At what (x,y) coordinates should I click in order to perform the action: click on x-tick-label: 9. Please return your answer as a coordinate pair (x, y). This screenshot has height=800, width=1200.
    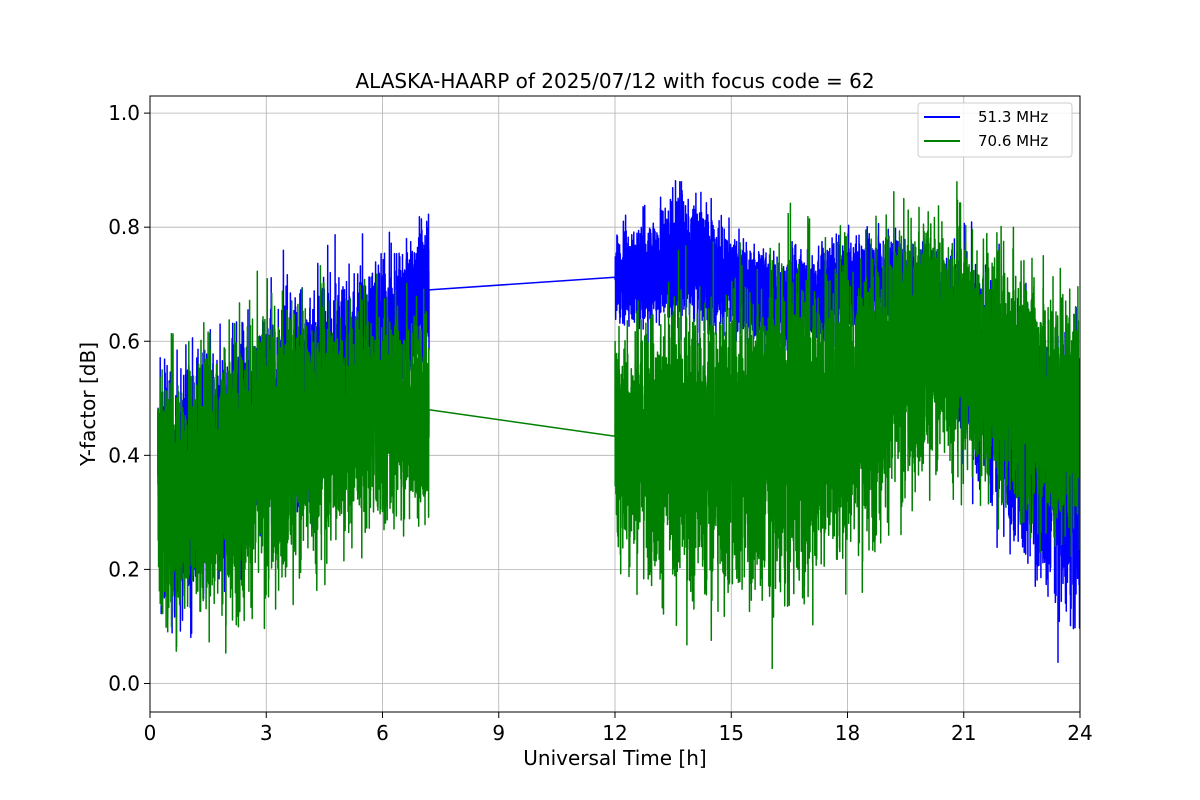
    Looking at the image, I should click on (498, 733).